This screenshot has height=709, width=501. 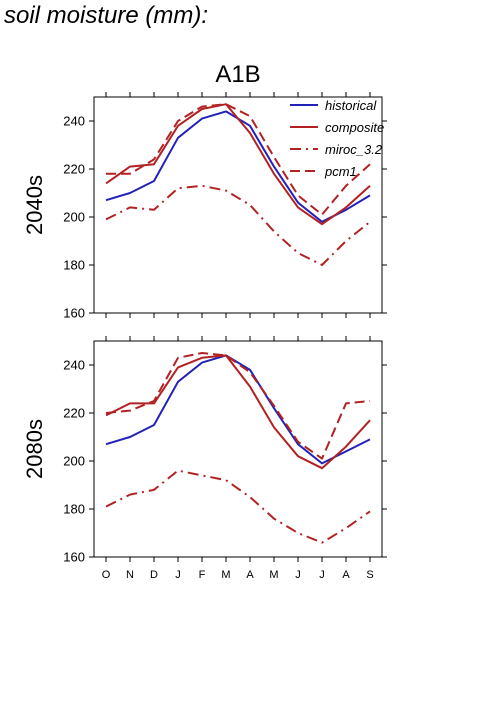 I want to click on y-axis-label: 2080s, so click(x=34, y=449).